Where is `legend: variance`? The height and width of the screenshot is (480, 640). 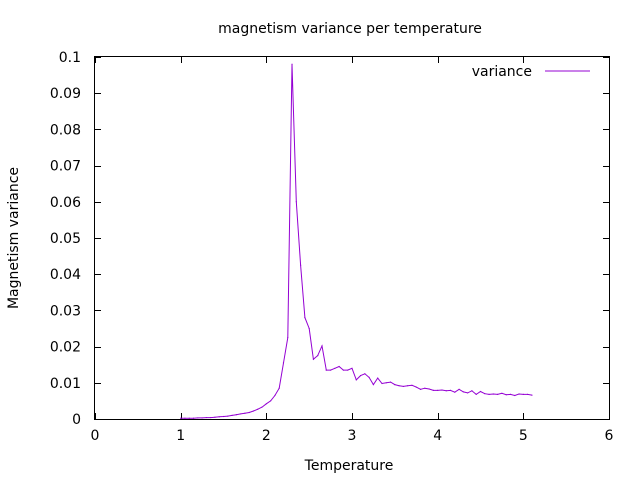 legend: variance is located at coordinates (531, 72).